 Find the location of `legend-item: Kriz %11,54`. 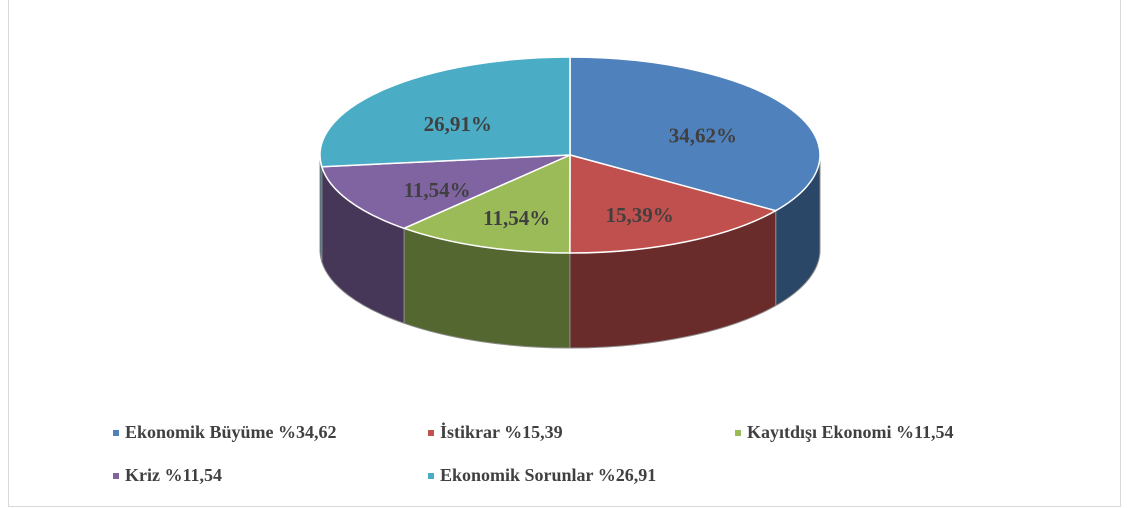

legend-item: Kriz %11,54 is located at coordinates (167, 475).